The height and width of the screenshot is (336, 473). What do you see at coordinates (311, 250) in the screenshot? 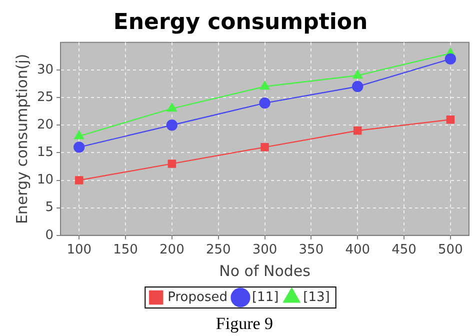
I see `x-tick-label: 350` at bounding box center [311, 250].